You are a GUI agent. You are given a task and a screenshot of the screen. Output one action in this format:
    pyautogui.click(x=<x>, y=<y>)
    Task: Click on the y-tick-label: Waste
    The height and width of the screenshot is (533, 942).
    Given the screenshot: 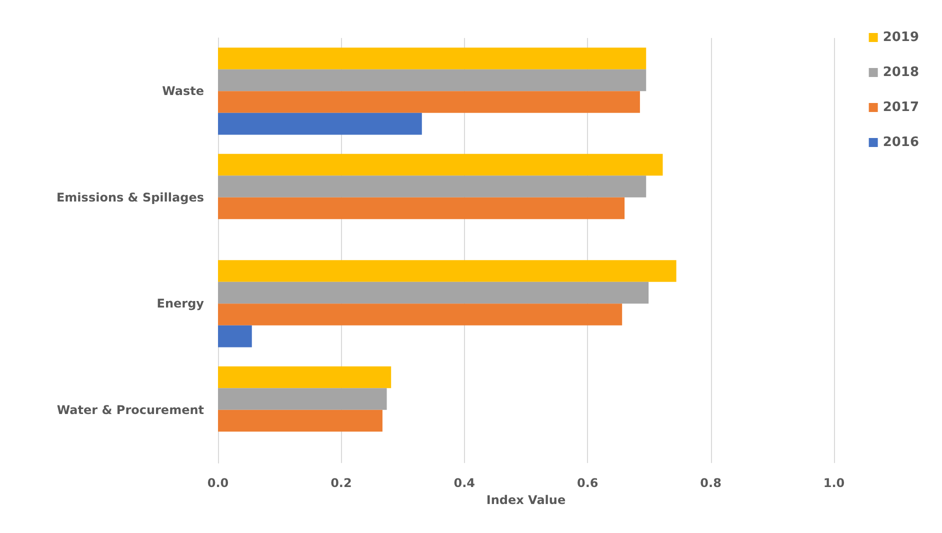 What is the action you would take?
    pyautogui.click(x=183, y=91)
    